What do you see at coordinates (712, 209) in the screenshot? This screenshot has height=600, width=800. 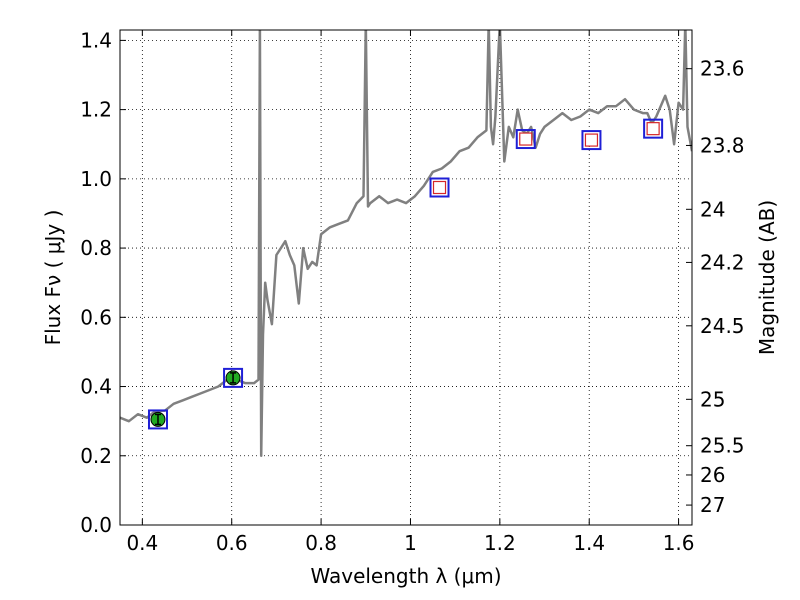 I see `y2-tick-label: 24` at bounding box center [712, 209].